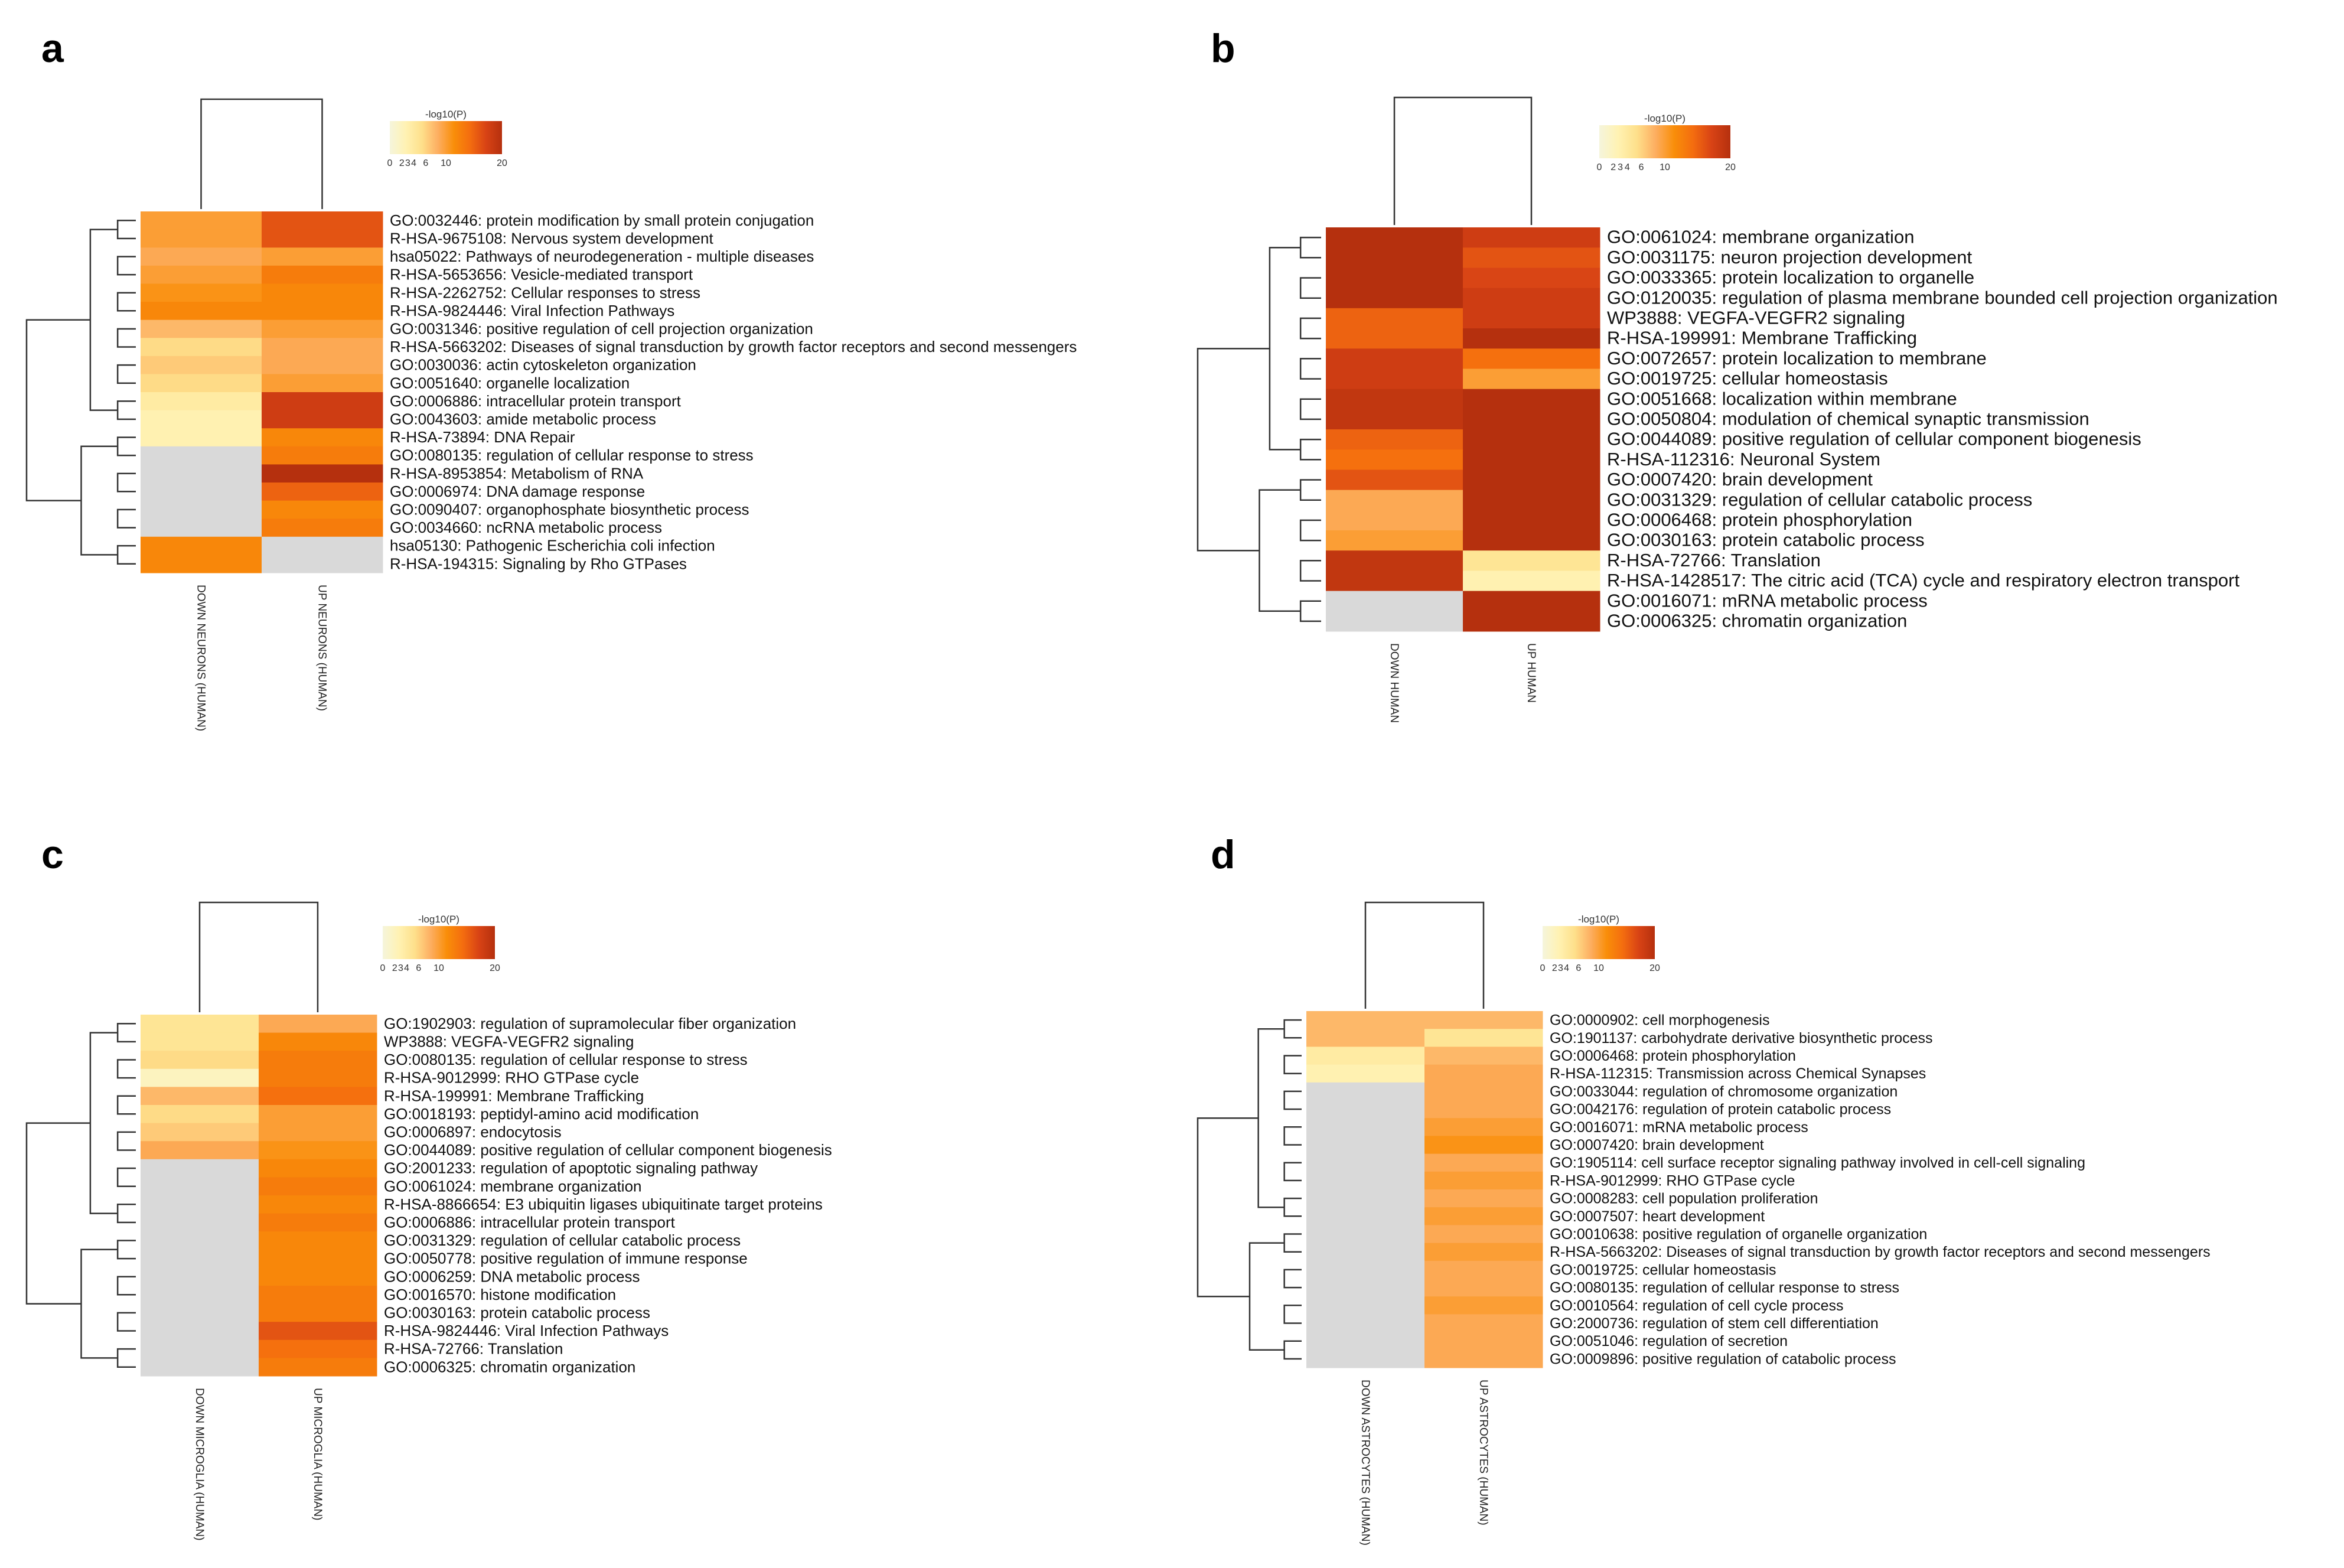 The image size is (2344, 1568). What do you see at coordinates (1714, 560) in the screenshot?
I see `row-label: R-HSA-72766: Translation` at bounding box center [1714, 560].